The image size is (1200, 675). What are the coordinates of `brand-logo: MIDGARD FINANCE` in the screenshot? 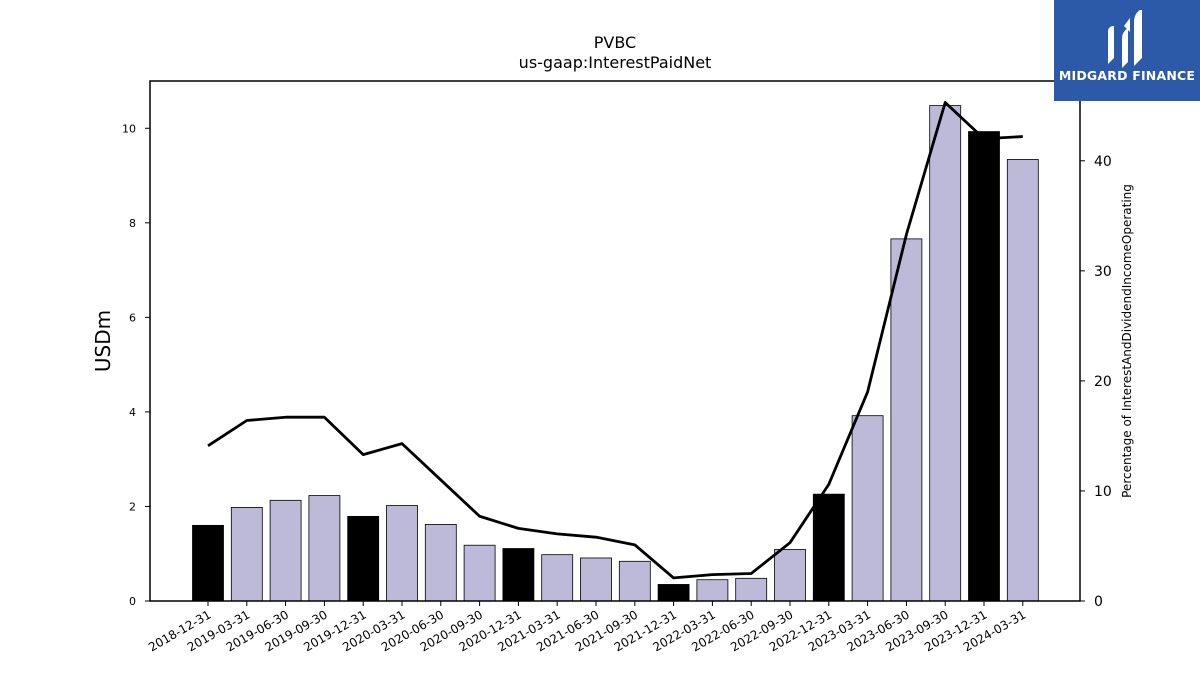 It's located at (1127, 50).